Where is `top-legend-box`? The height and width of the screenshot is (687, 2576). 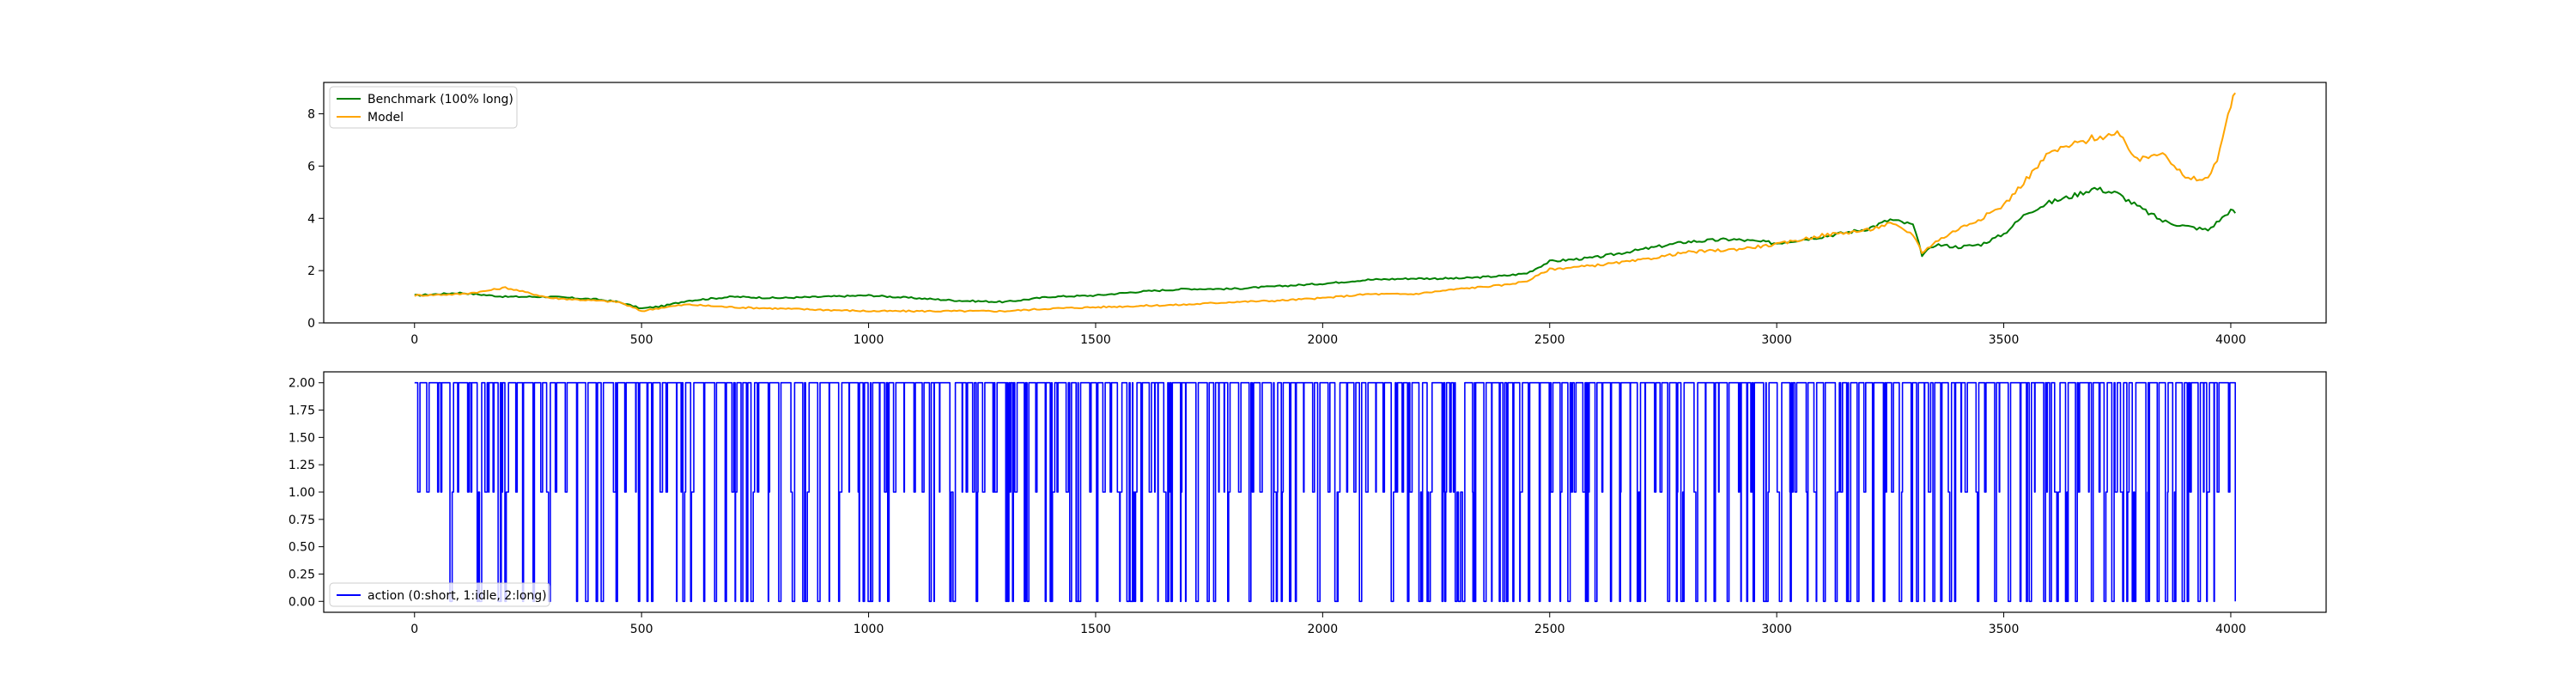
top-legend-box is located at coordinates (423, 107).